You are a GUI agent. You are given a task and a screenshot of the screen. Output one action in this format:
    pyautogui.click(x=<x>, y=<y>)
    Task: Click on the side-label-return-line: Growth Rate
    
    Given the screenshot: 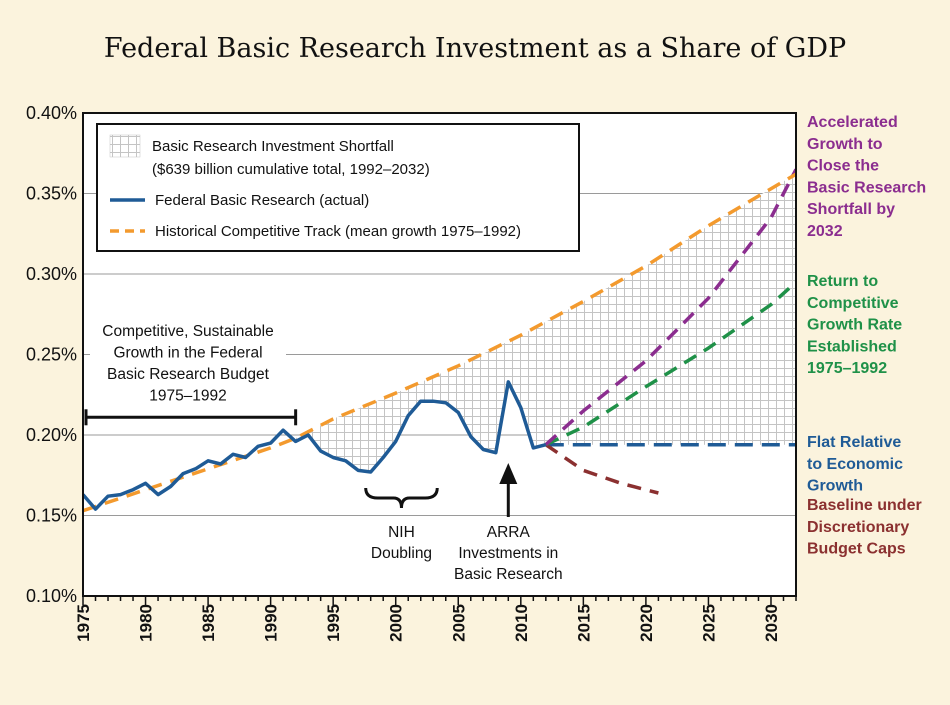 What is the action you would take?
    pyautogui.click(x=854, y=325)
    